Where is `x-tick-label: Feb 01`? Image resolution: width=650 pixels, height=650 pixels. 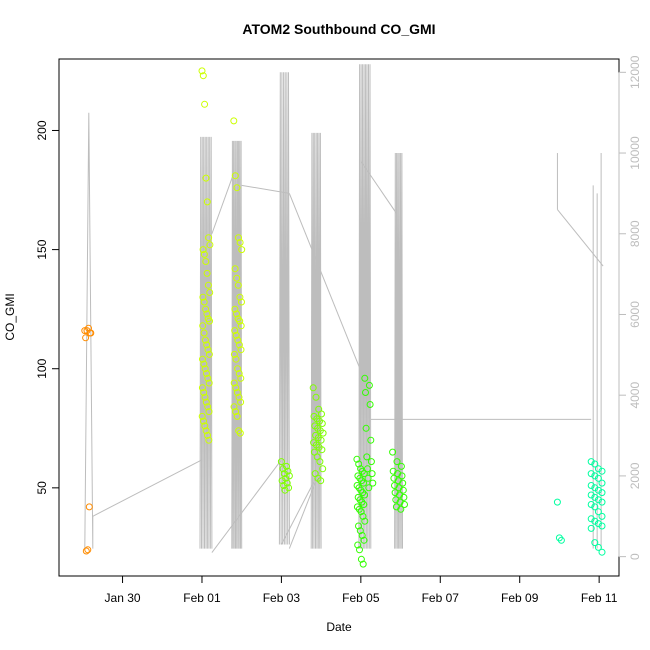 x-tick-label: Feb 01 is located at coordinates (202, 598).